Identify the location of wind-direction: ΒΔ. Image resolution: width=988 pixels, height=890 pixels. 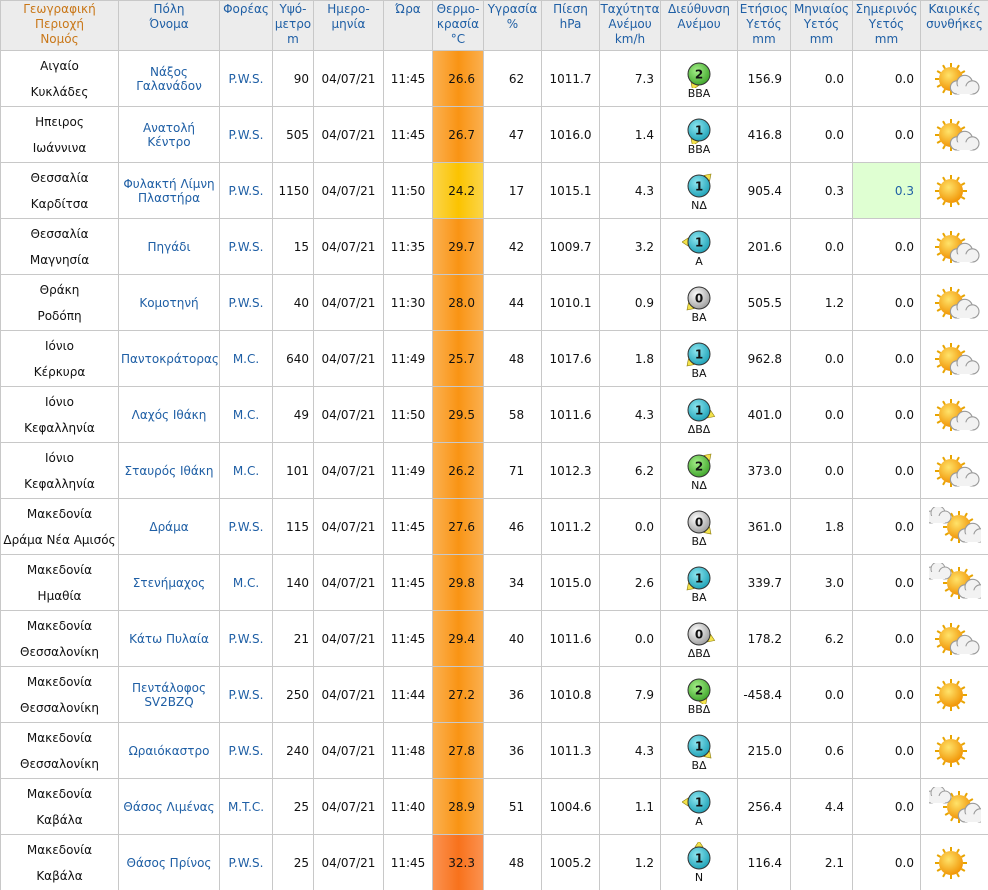
(699, 765).